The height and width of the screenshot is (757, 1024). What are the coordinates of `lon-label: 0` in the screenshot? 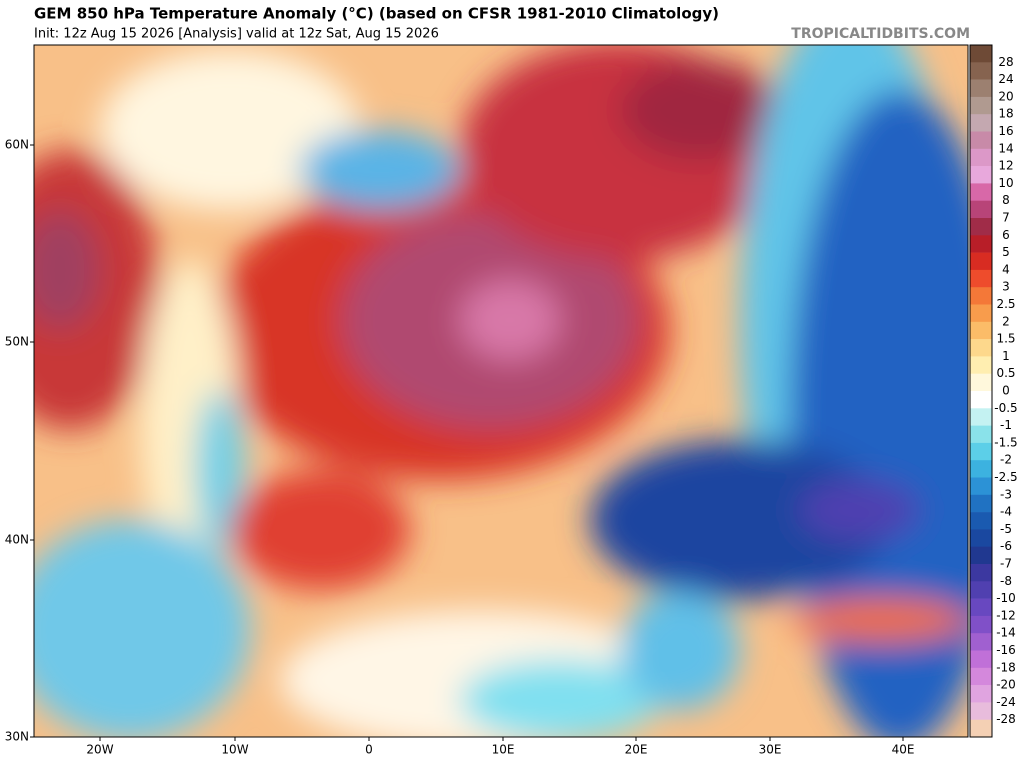 It's located at (369, 750).